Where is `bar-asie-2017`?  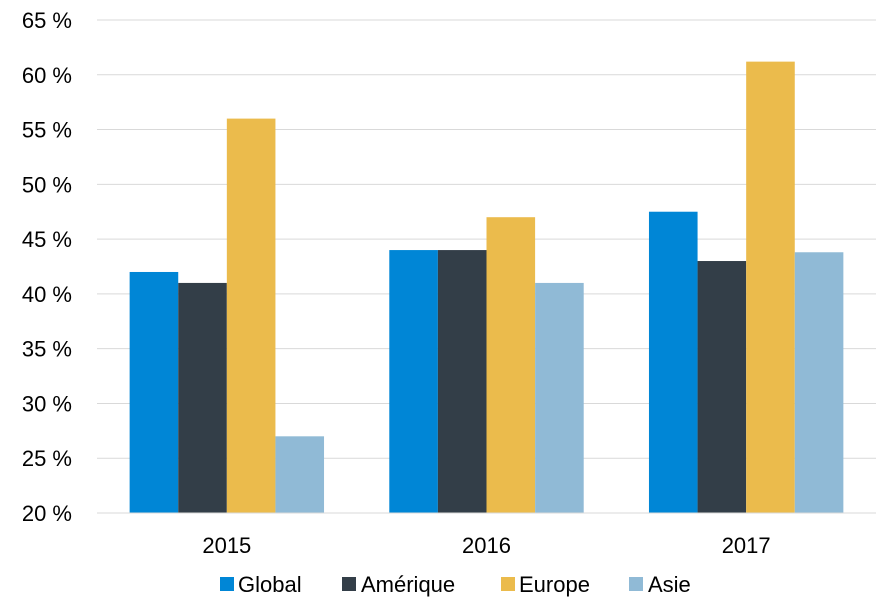 bar-asie-2017 is located at coordinates (819, 382).